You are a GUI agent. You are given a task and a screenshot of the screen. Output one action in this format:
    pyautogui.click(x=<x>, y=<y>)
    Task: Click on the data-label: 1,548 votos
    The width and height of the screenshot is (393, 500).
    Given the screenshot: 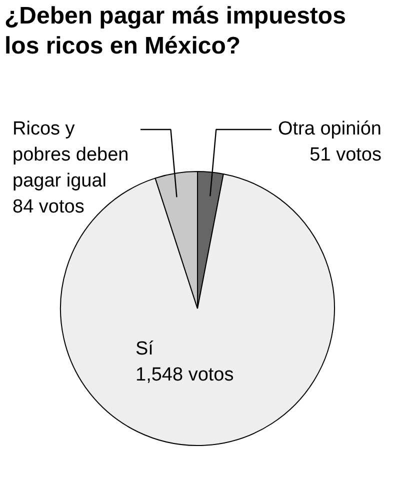 What is the action you would take?
    pyautogui.click(x=185, y=375)
    